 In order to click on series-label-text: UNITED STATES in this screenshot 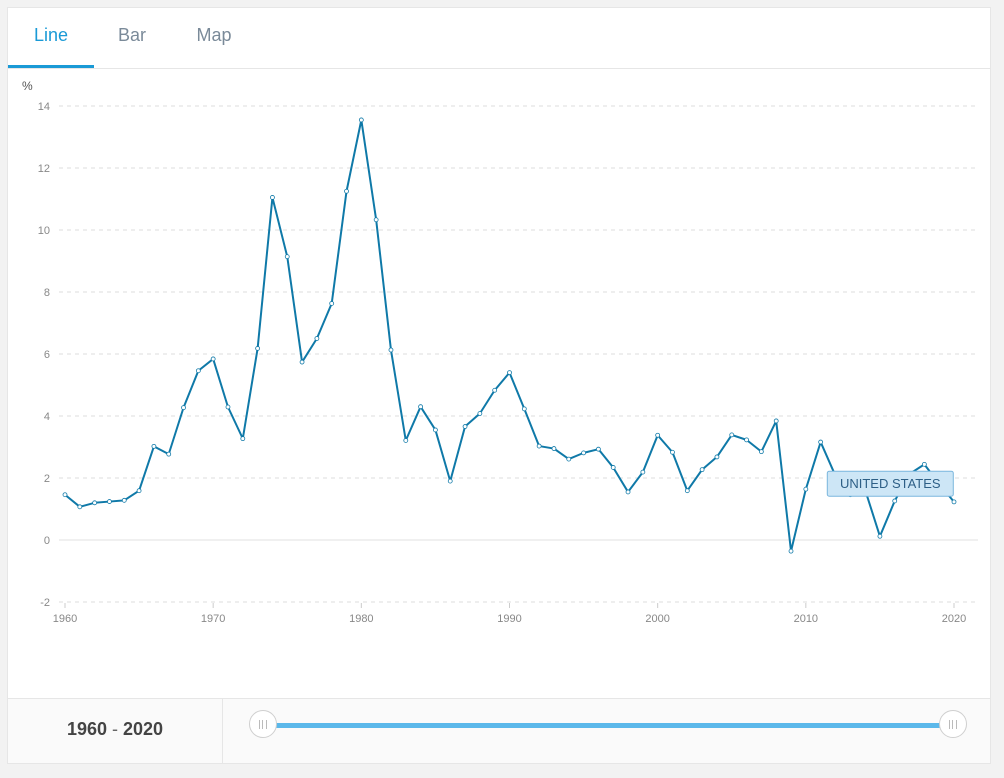, I will do `click(890, 483)`.